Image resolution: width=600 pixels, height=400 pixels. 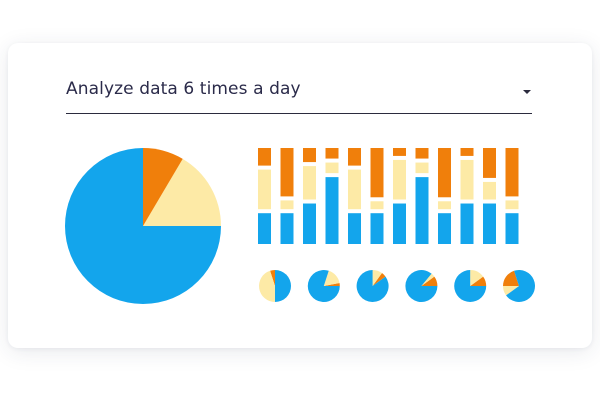 What do you see at coordinates (520, 286) in the screenshot?
I see `small-pie-6-slice-blue` at bounding box center [520, 286].